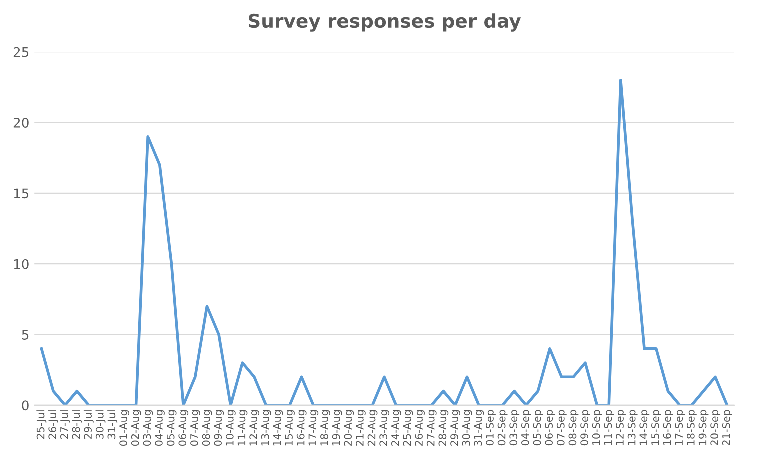 The width and height of the screenshot is (769, 453). What do you see at coordinates (301, 428) in the screenshot?
I see `x-tick-label: 16-Aug` at bounding box center [301, 428].